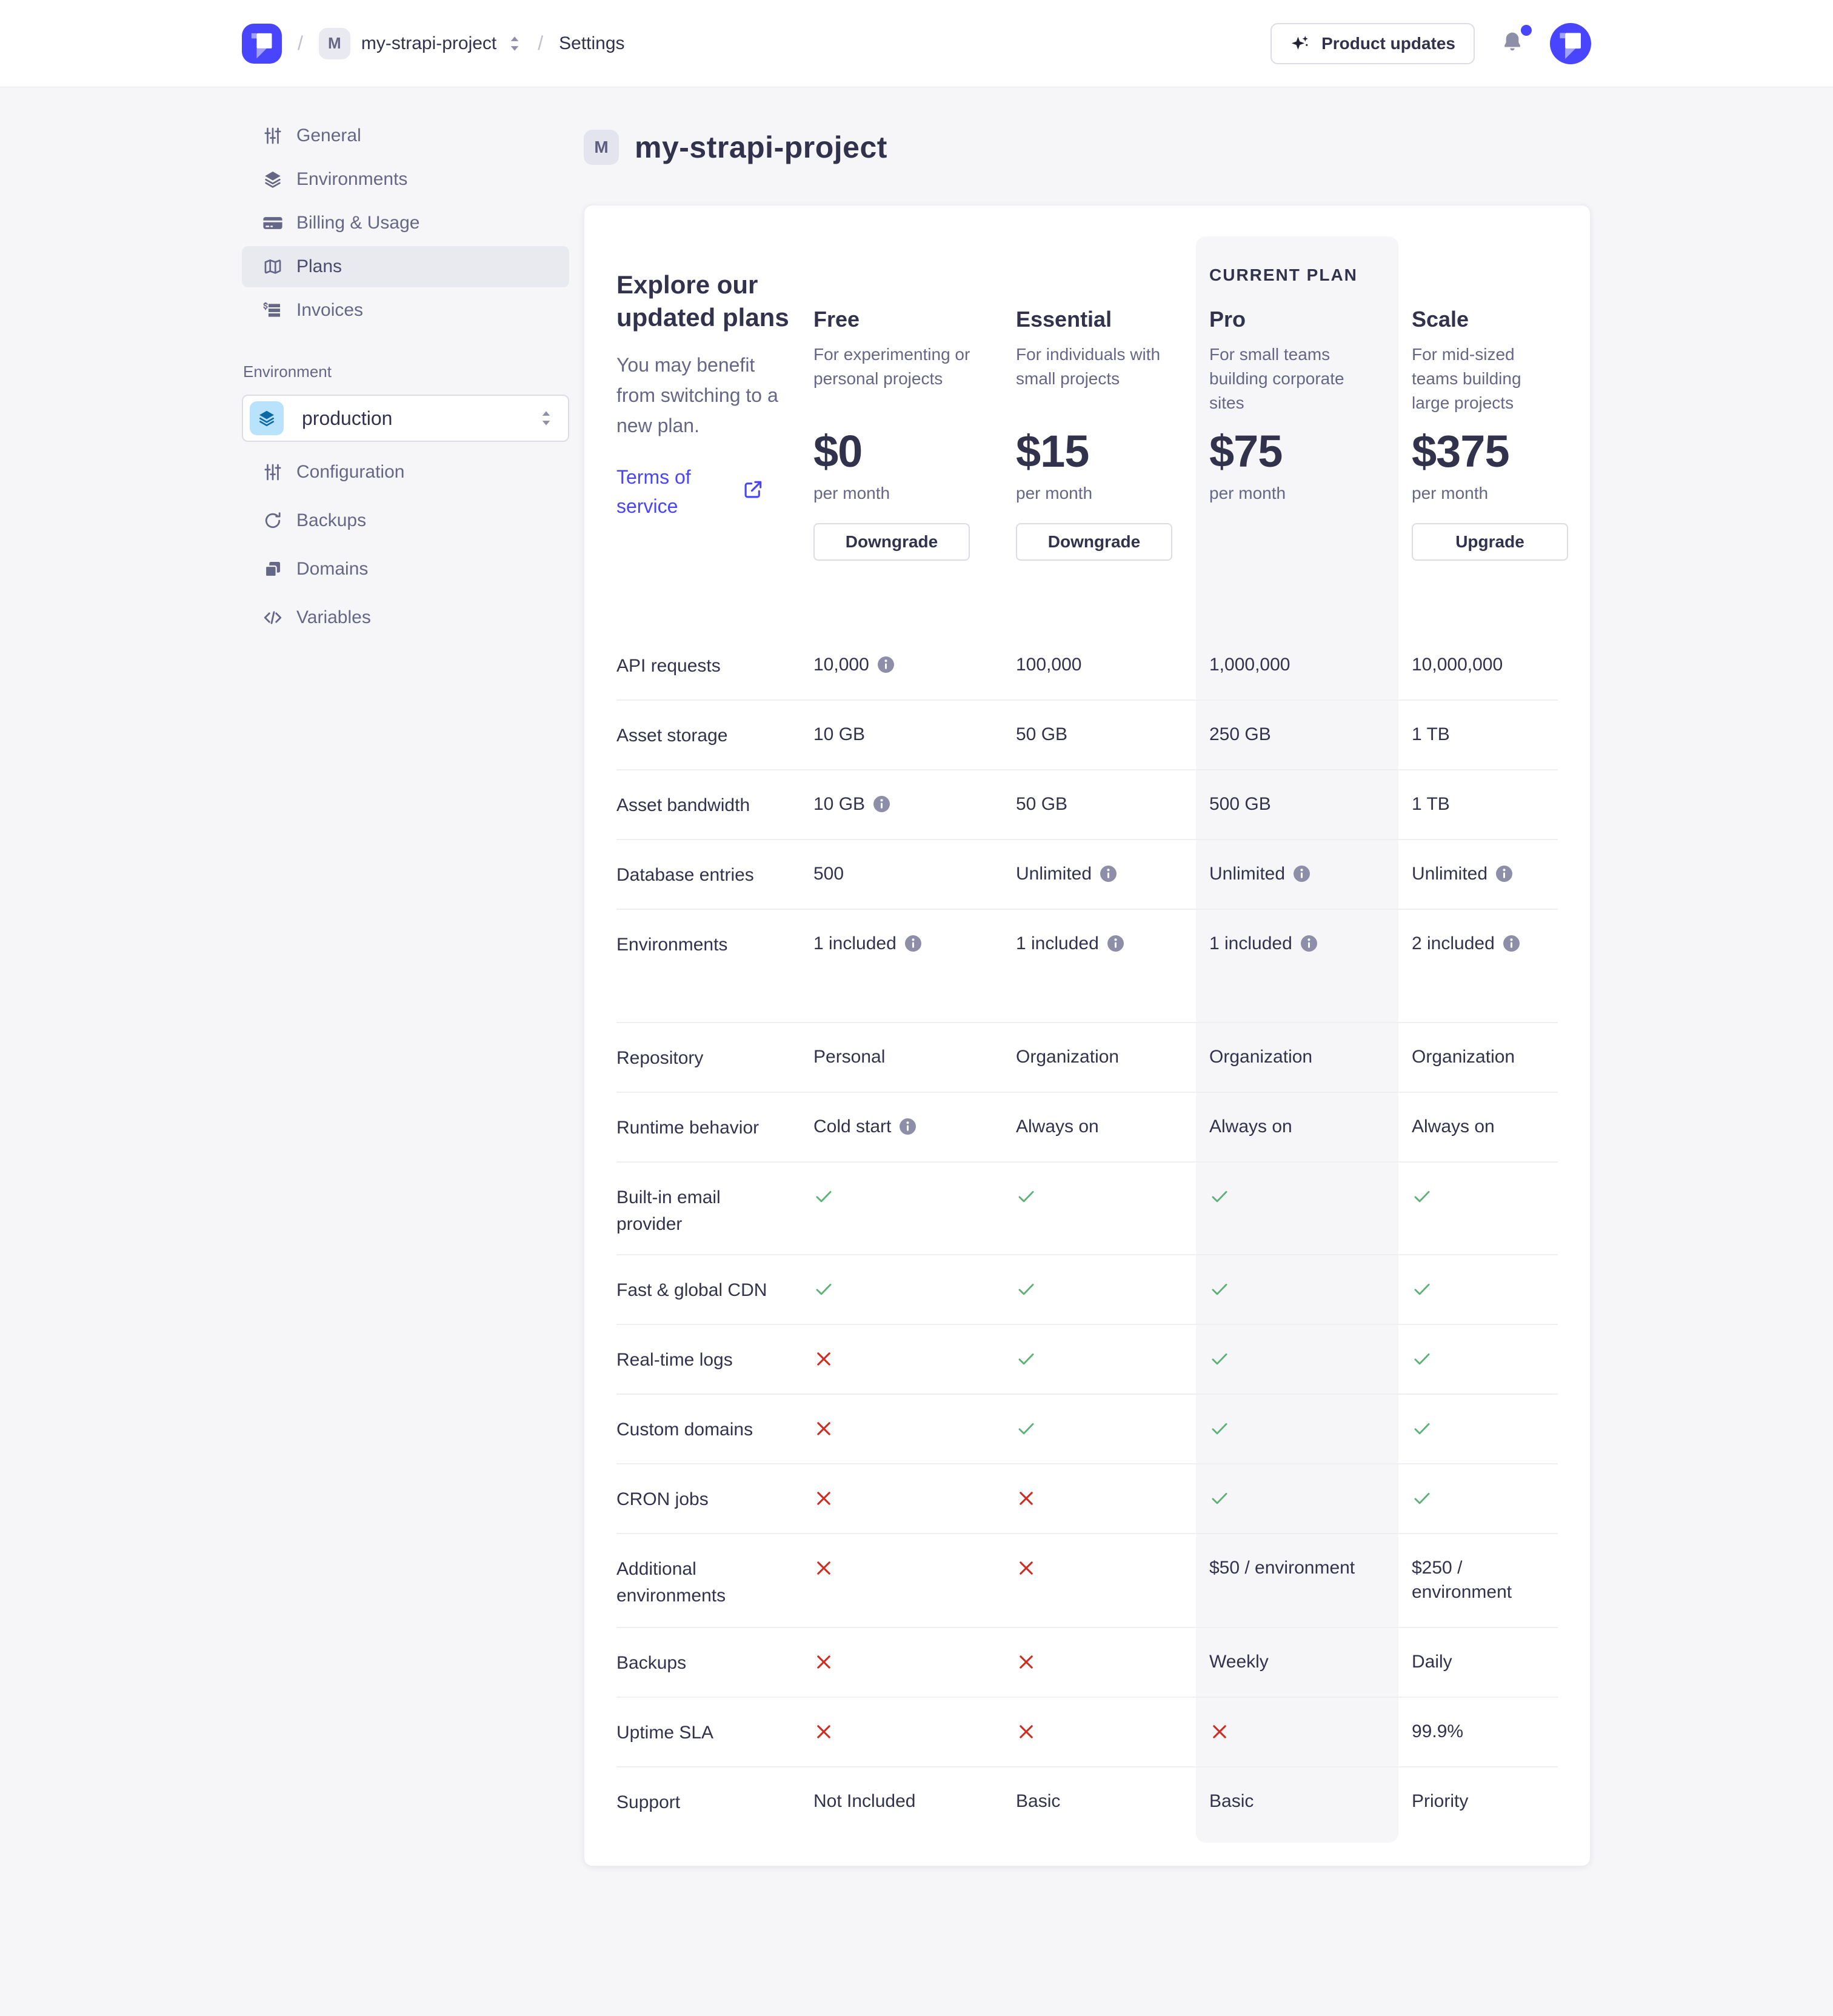 This screenshot has width=1833, height=2016. Describe the element at coordinates (1087, 1499) in the screenshot. I see `feature-row-cron-jobs: CRON jobs` at that location.